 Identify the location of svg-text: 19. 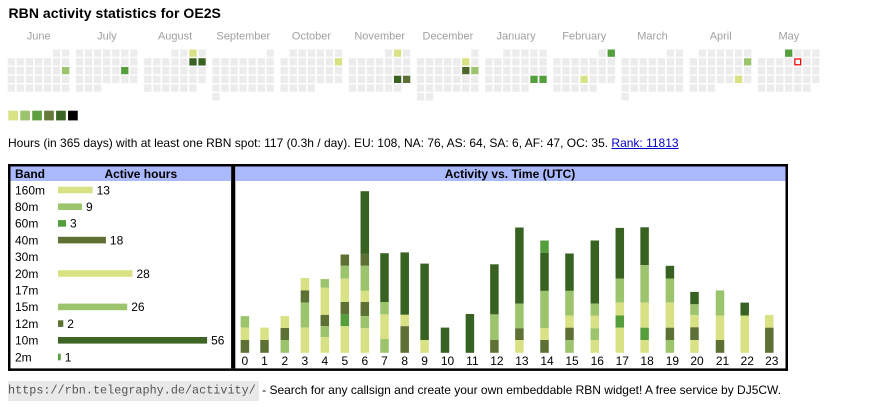
(673, 360).